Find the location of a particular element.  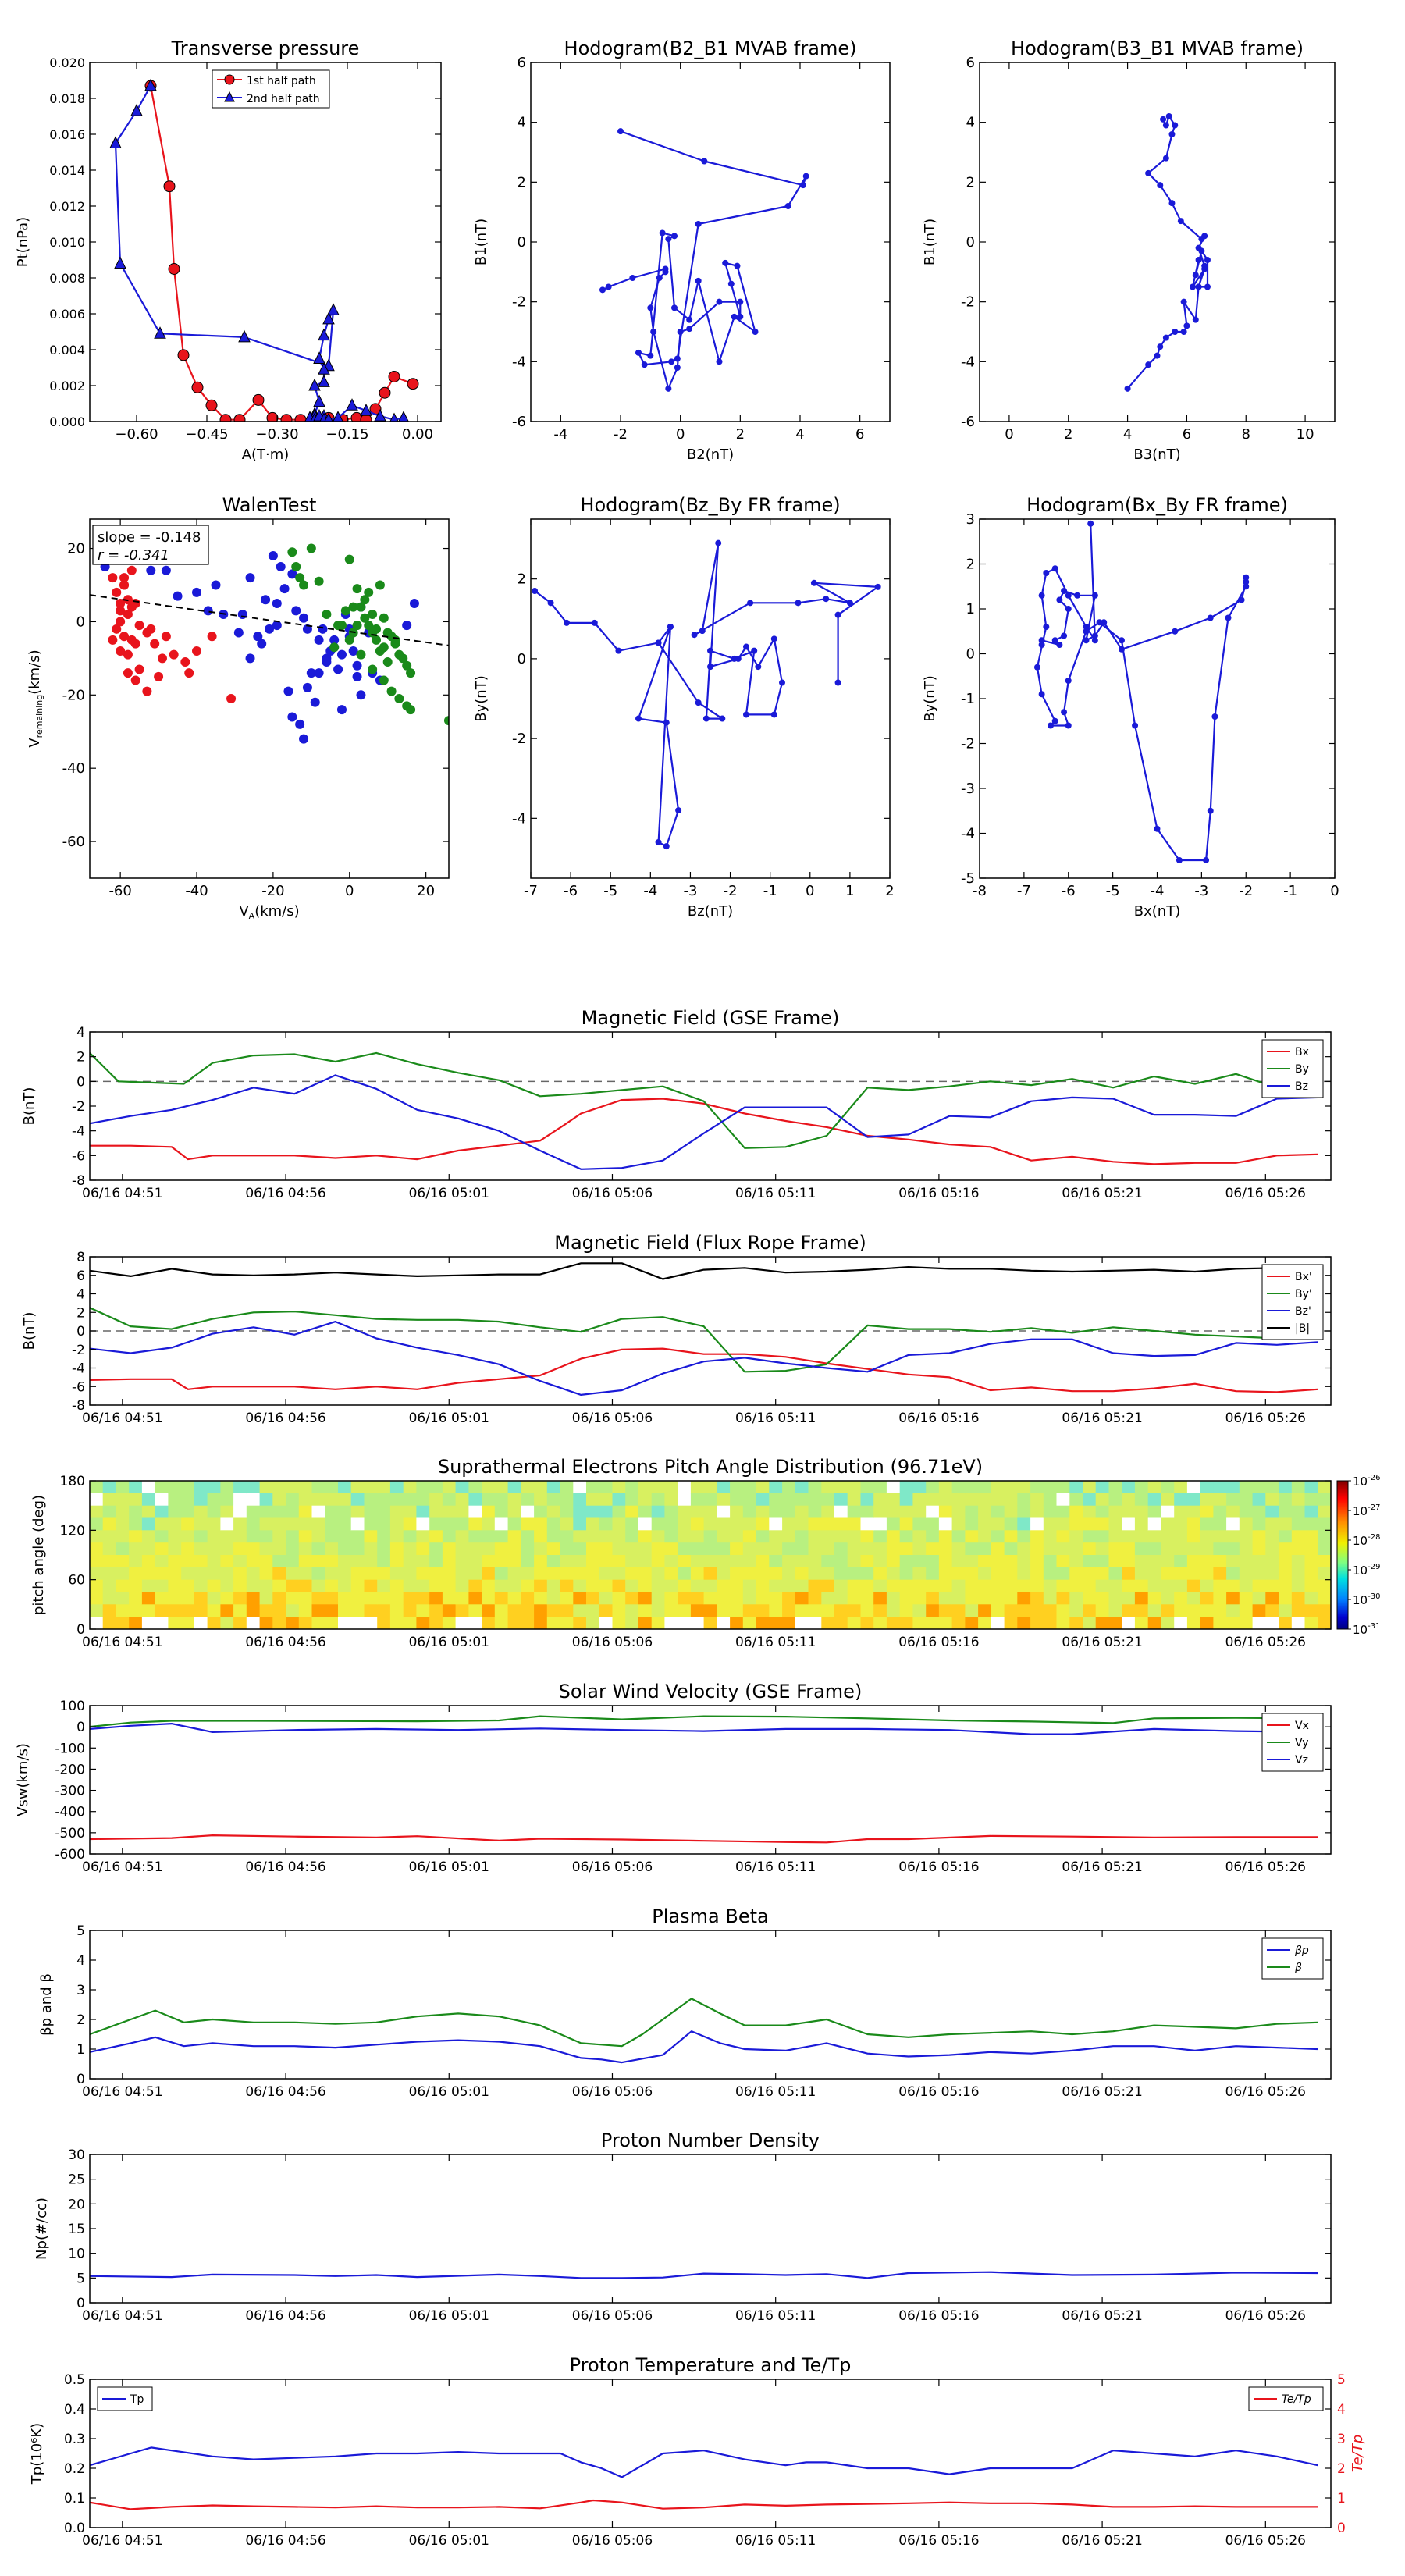

vsw-series-Vy is located at coordinates (704, 1721).